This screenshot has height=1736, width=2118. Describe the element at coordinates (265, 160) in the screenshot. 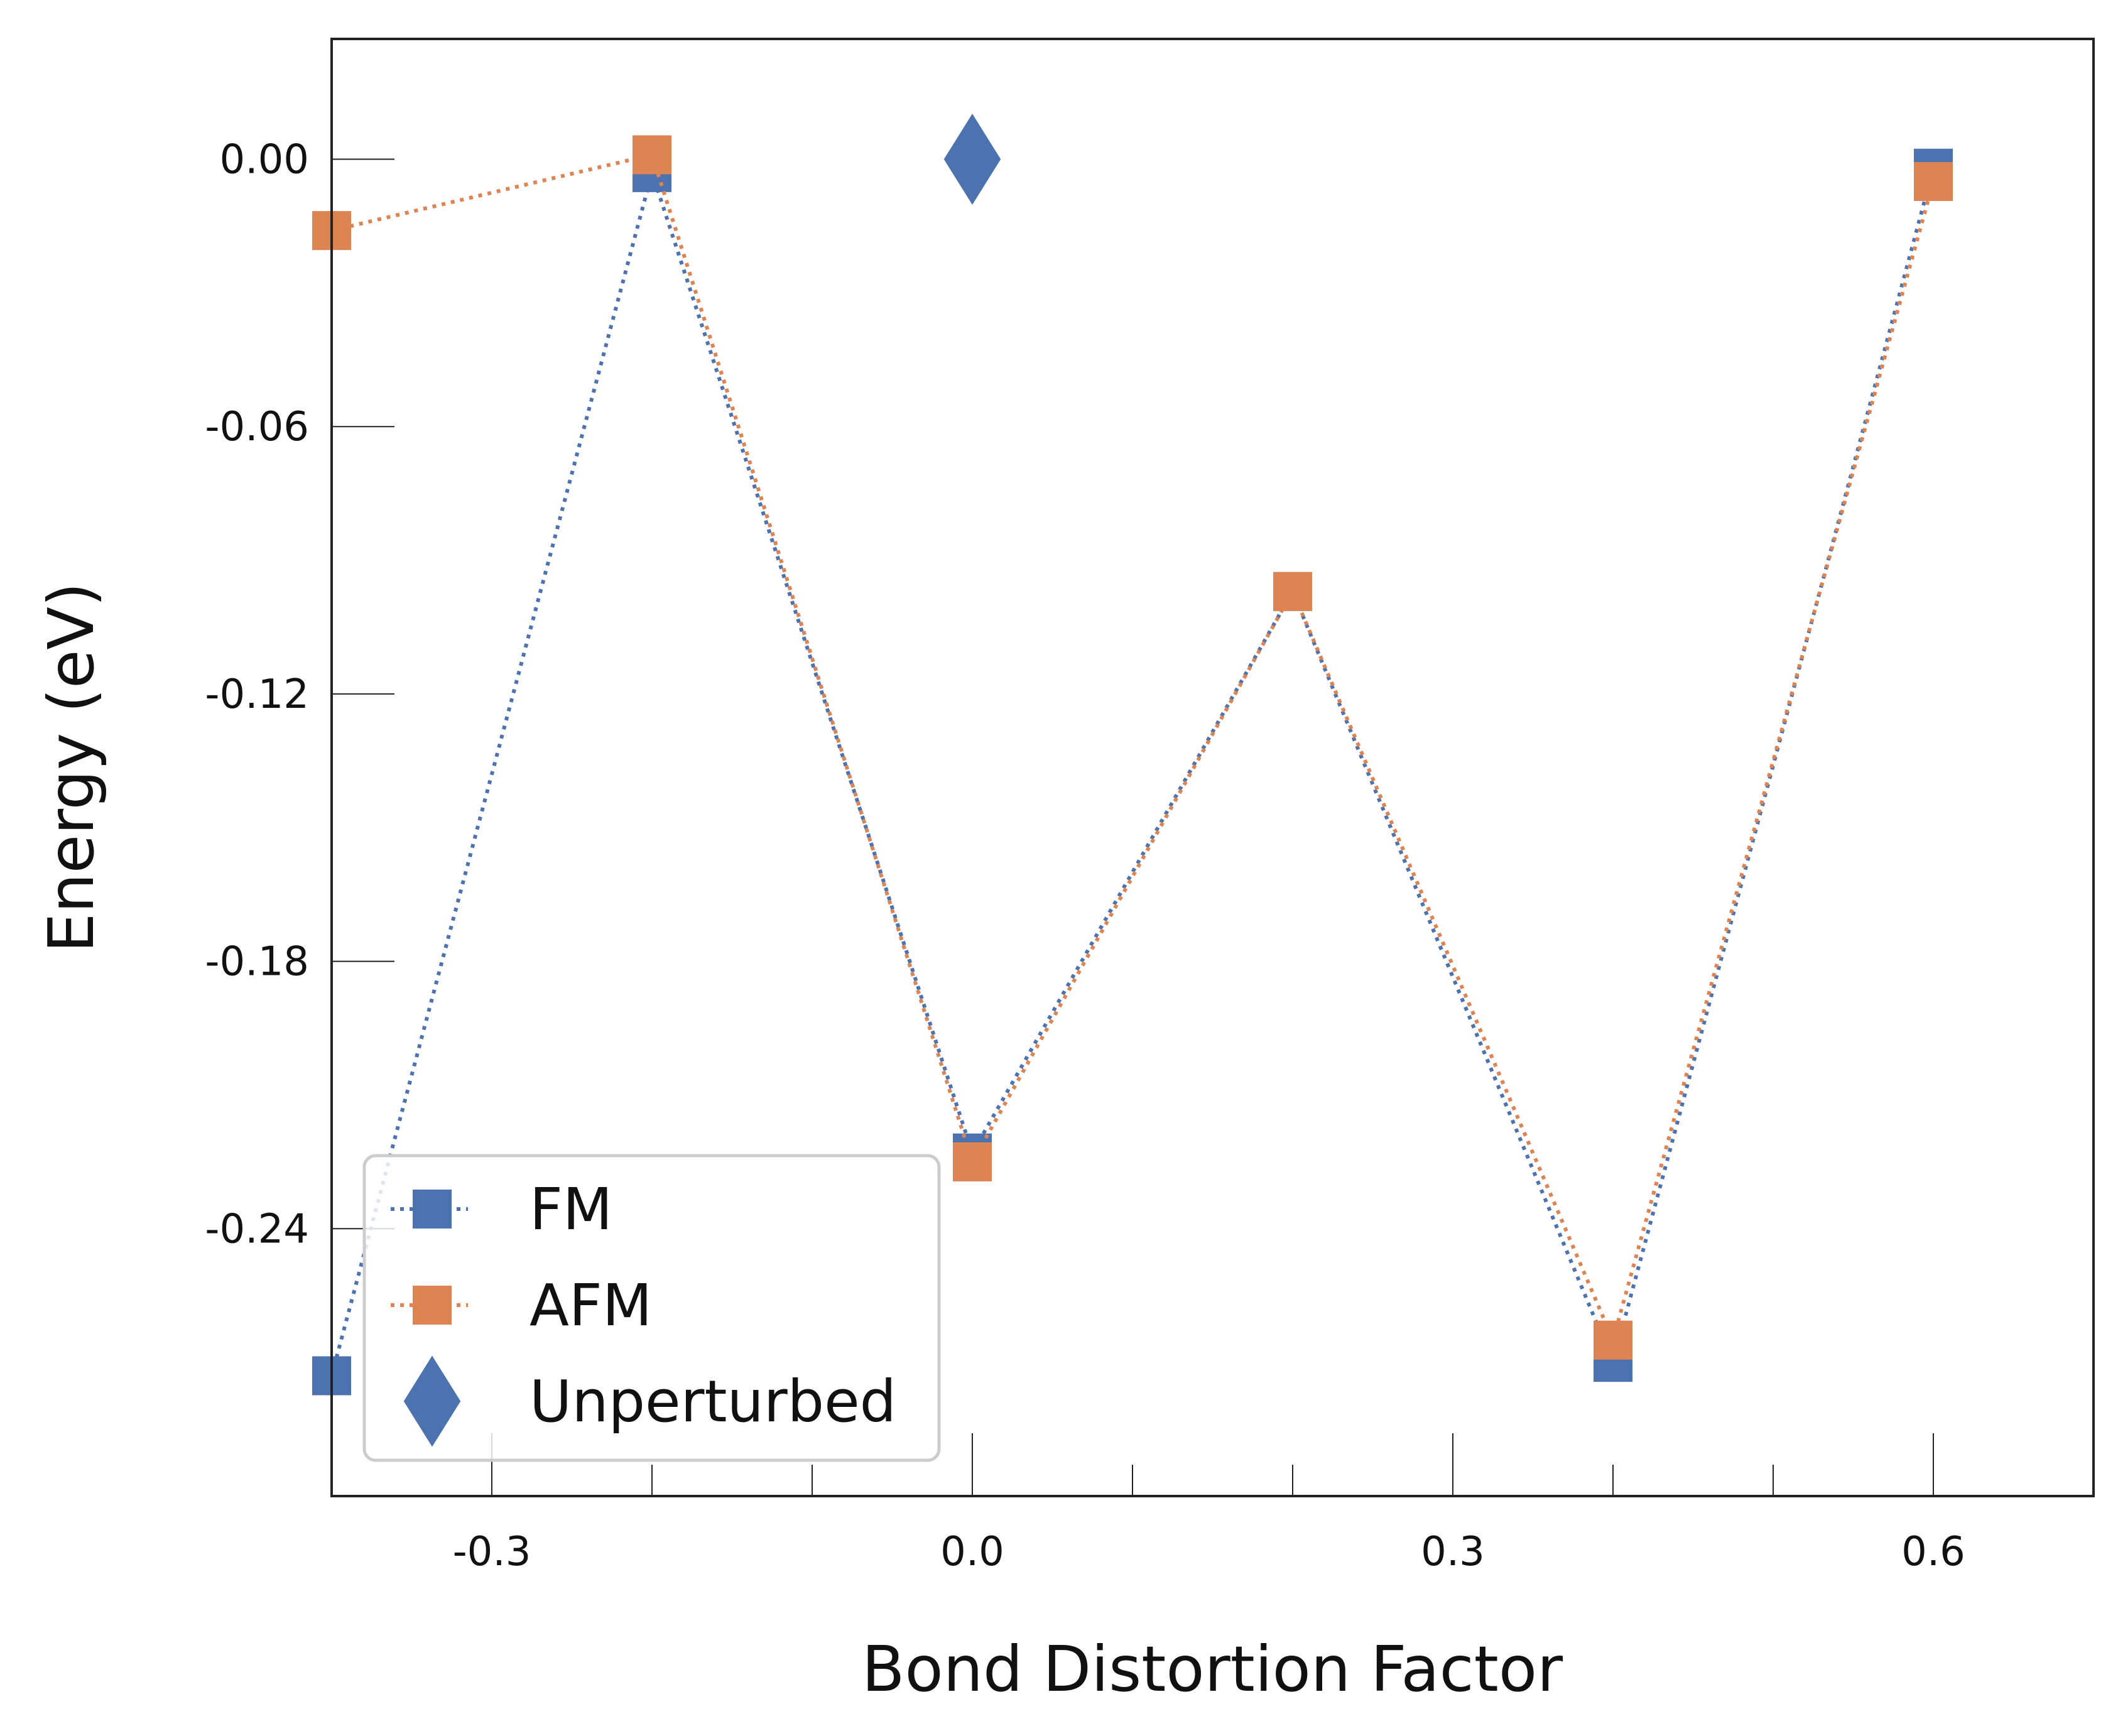

I see `y-tick-label: 0.00` at that location.